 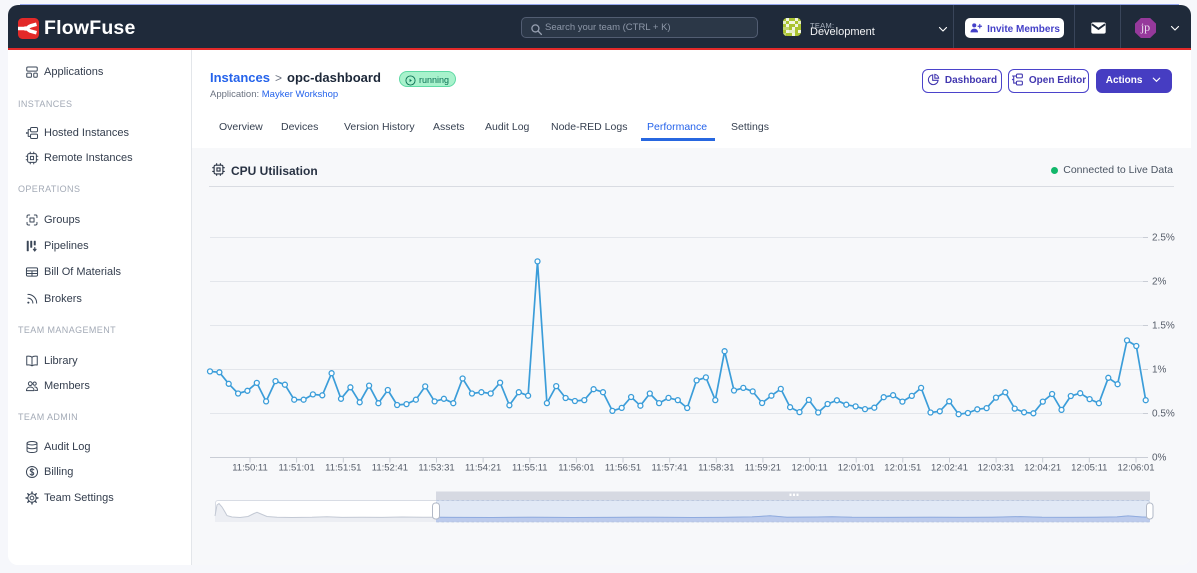 What do you see at coordinates (902, 468) in the screenshot?
I see `svg-text: 12:01:51` at bounding box center [902, 468].